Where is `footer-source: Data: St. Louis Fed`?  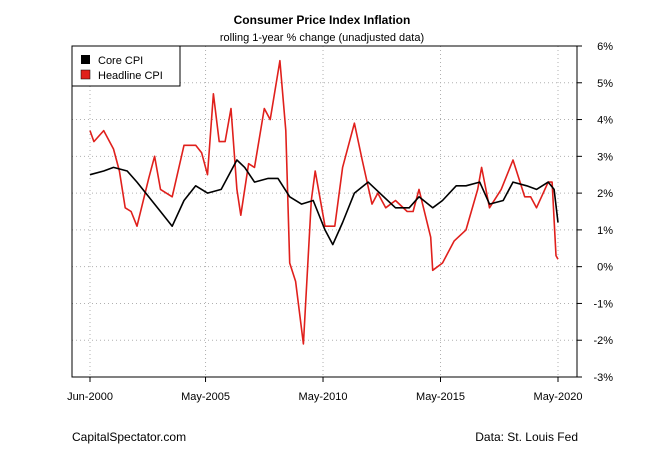
footer-source: Data: St. Louis Fed is located at coordinates (526, 437).